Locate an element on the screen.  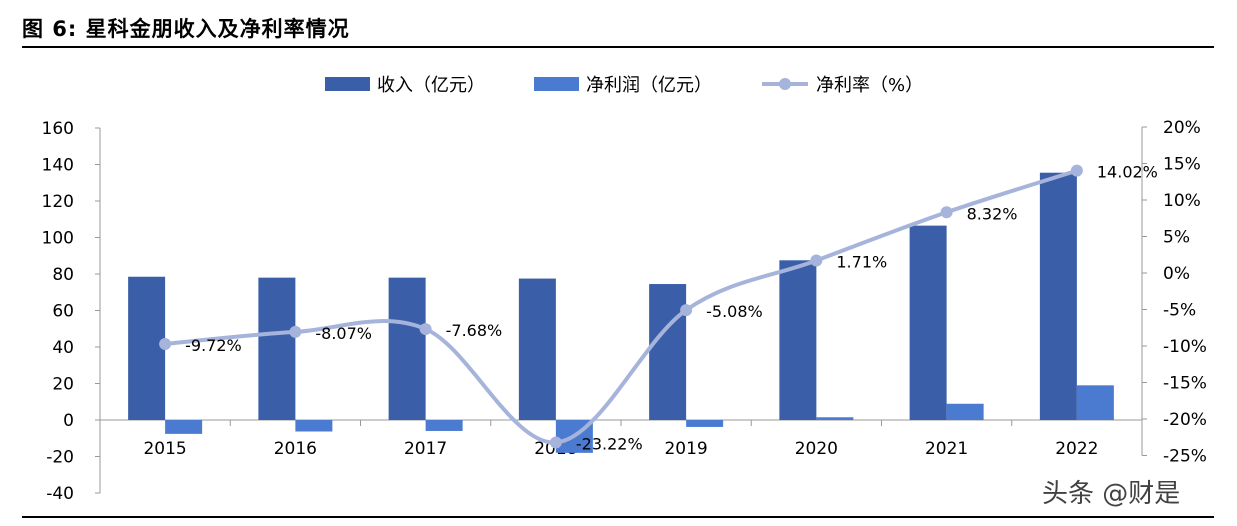
net-margin-label: 14.02% is located at coordinates (1127, 172).